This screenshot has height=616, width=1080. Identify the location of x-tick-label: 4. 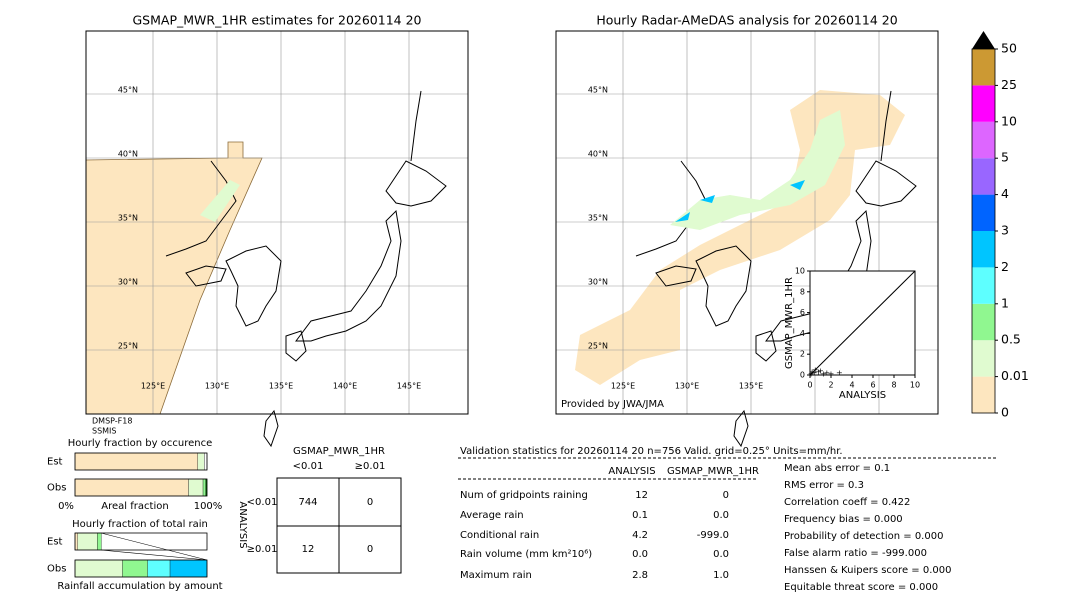
(851, 385).